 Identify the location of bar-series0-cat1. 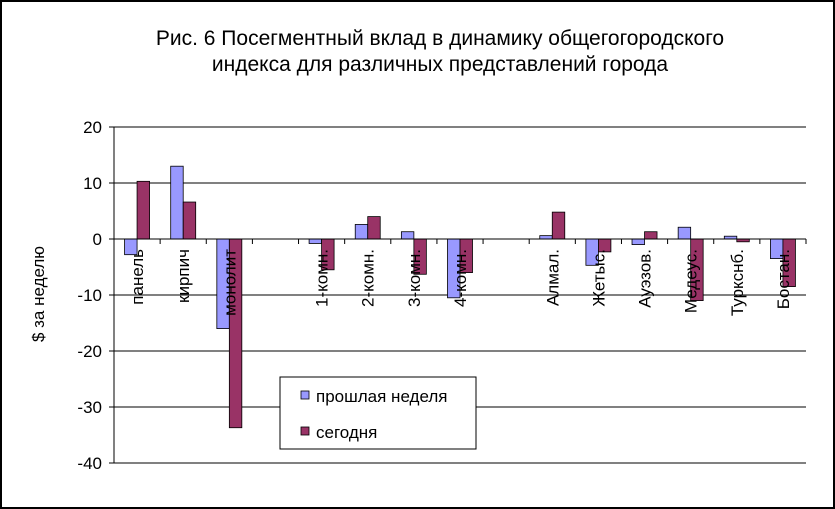
(177, 202).